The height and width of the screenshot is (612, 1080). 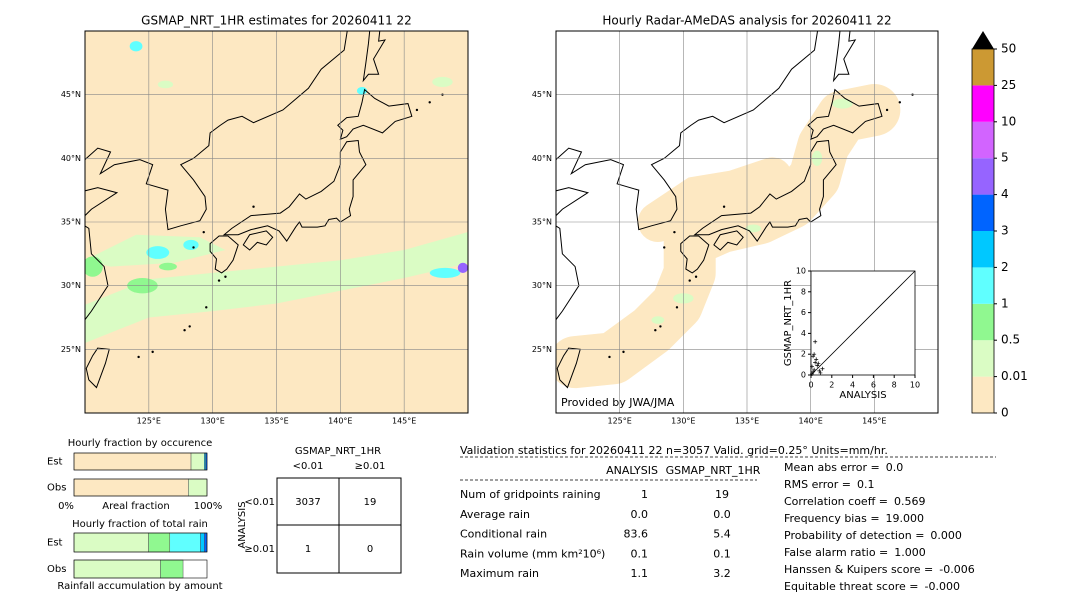 What do you see at coordinates (895, 467) in the screenshot?
I see `score-value: 0.0` at bounding box center [895, 467].